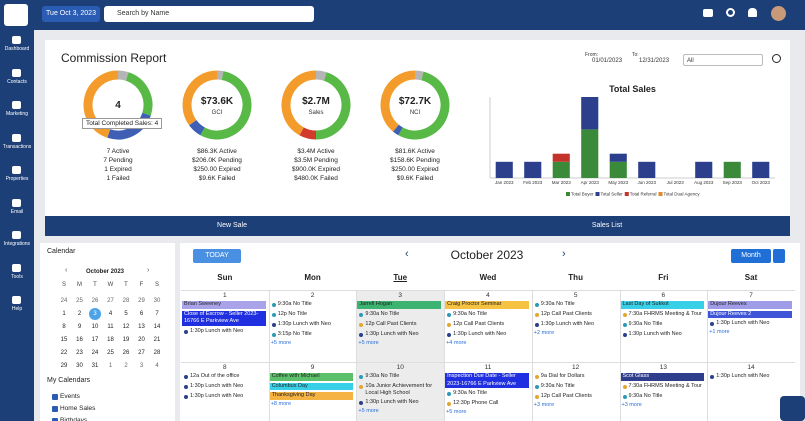 The image size is (805, 421). What do you see at coordinates (399, 305) in the screenshot?
I see `event: Jarrell Hogan` at bounding box center [399, 305].